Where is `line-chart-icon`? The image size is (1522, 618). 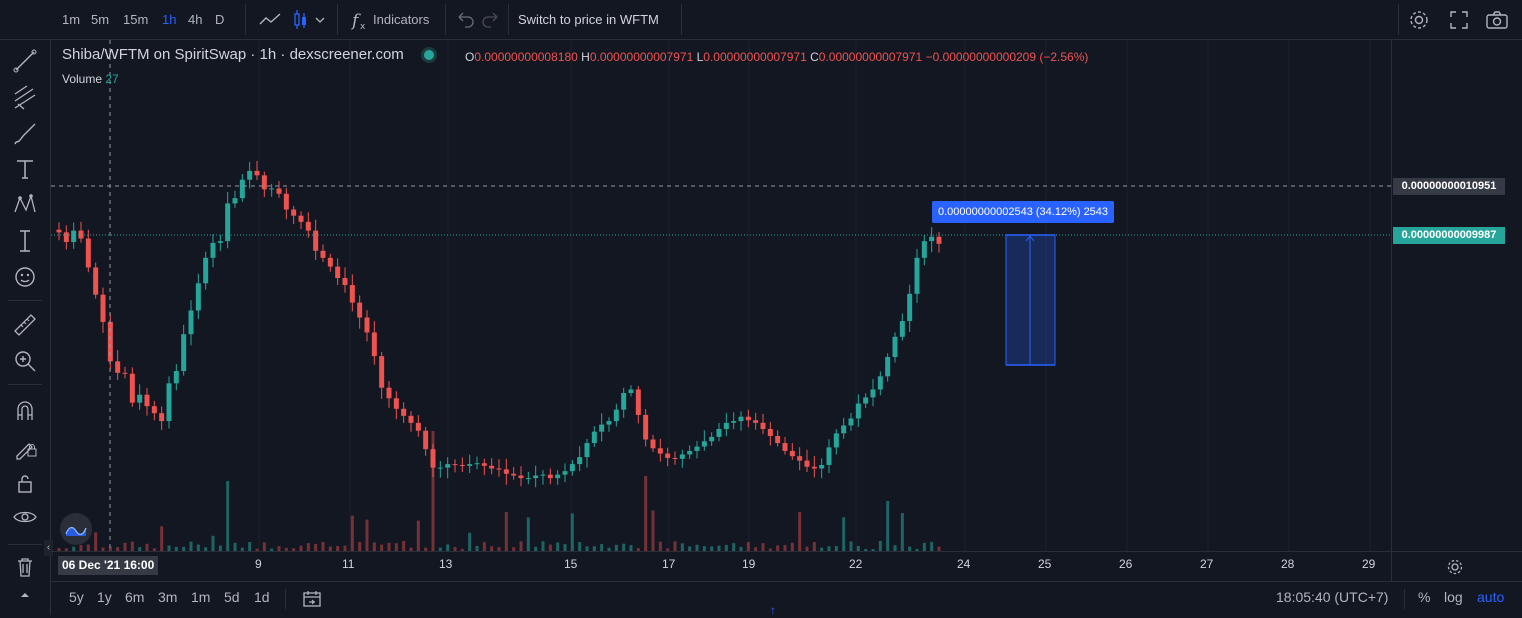 line-chart-icon is located at coordinates (270, 20).